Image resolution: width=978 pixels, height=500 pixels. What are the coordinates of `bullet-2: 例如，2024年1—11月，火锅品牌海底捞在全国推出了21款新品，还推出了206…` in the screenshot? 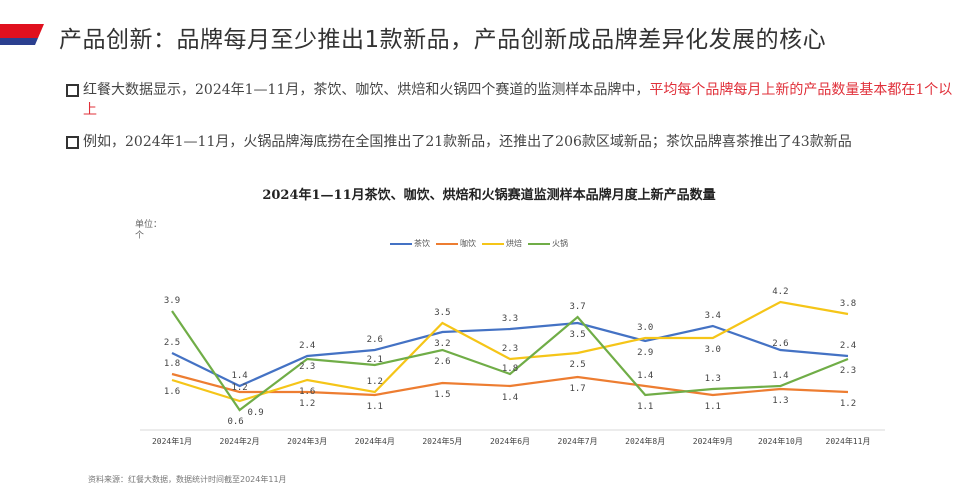 It's located at (511, 142).